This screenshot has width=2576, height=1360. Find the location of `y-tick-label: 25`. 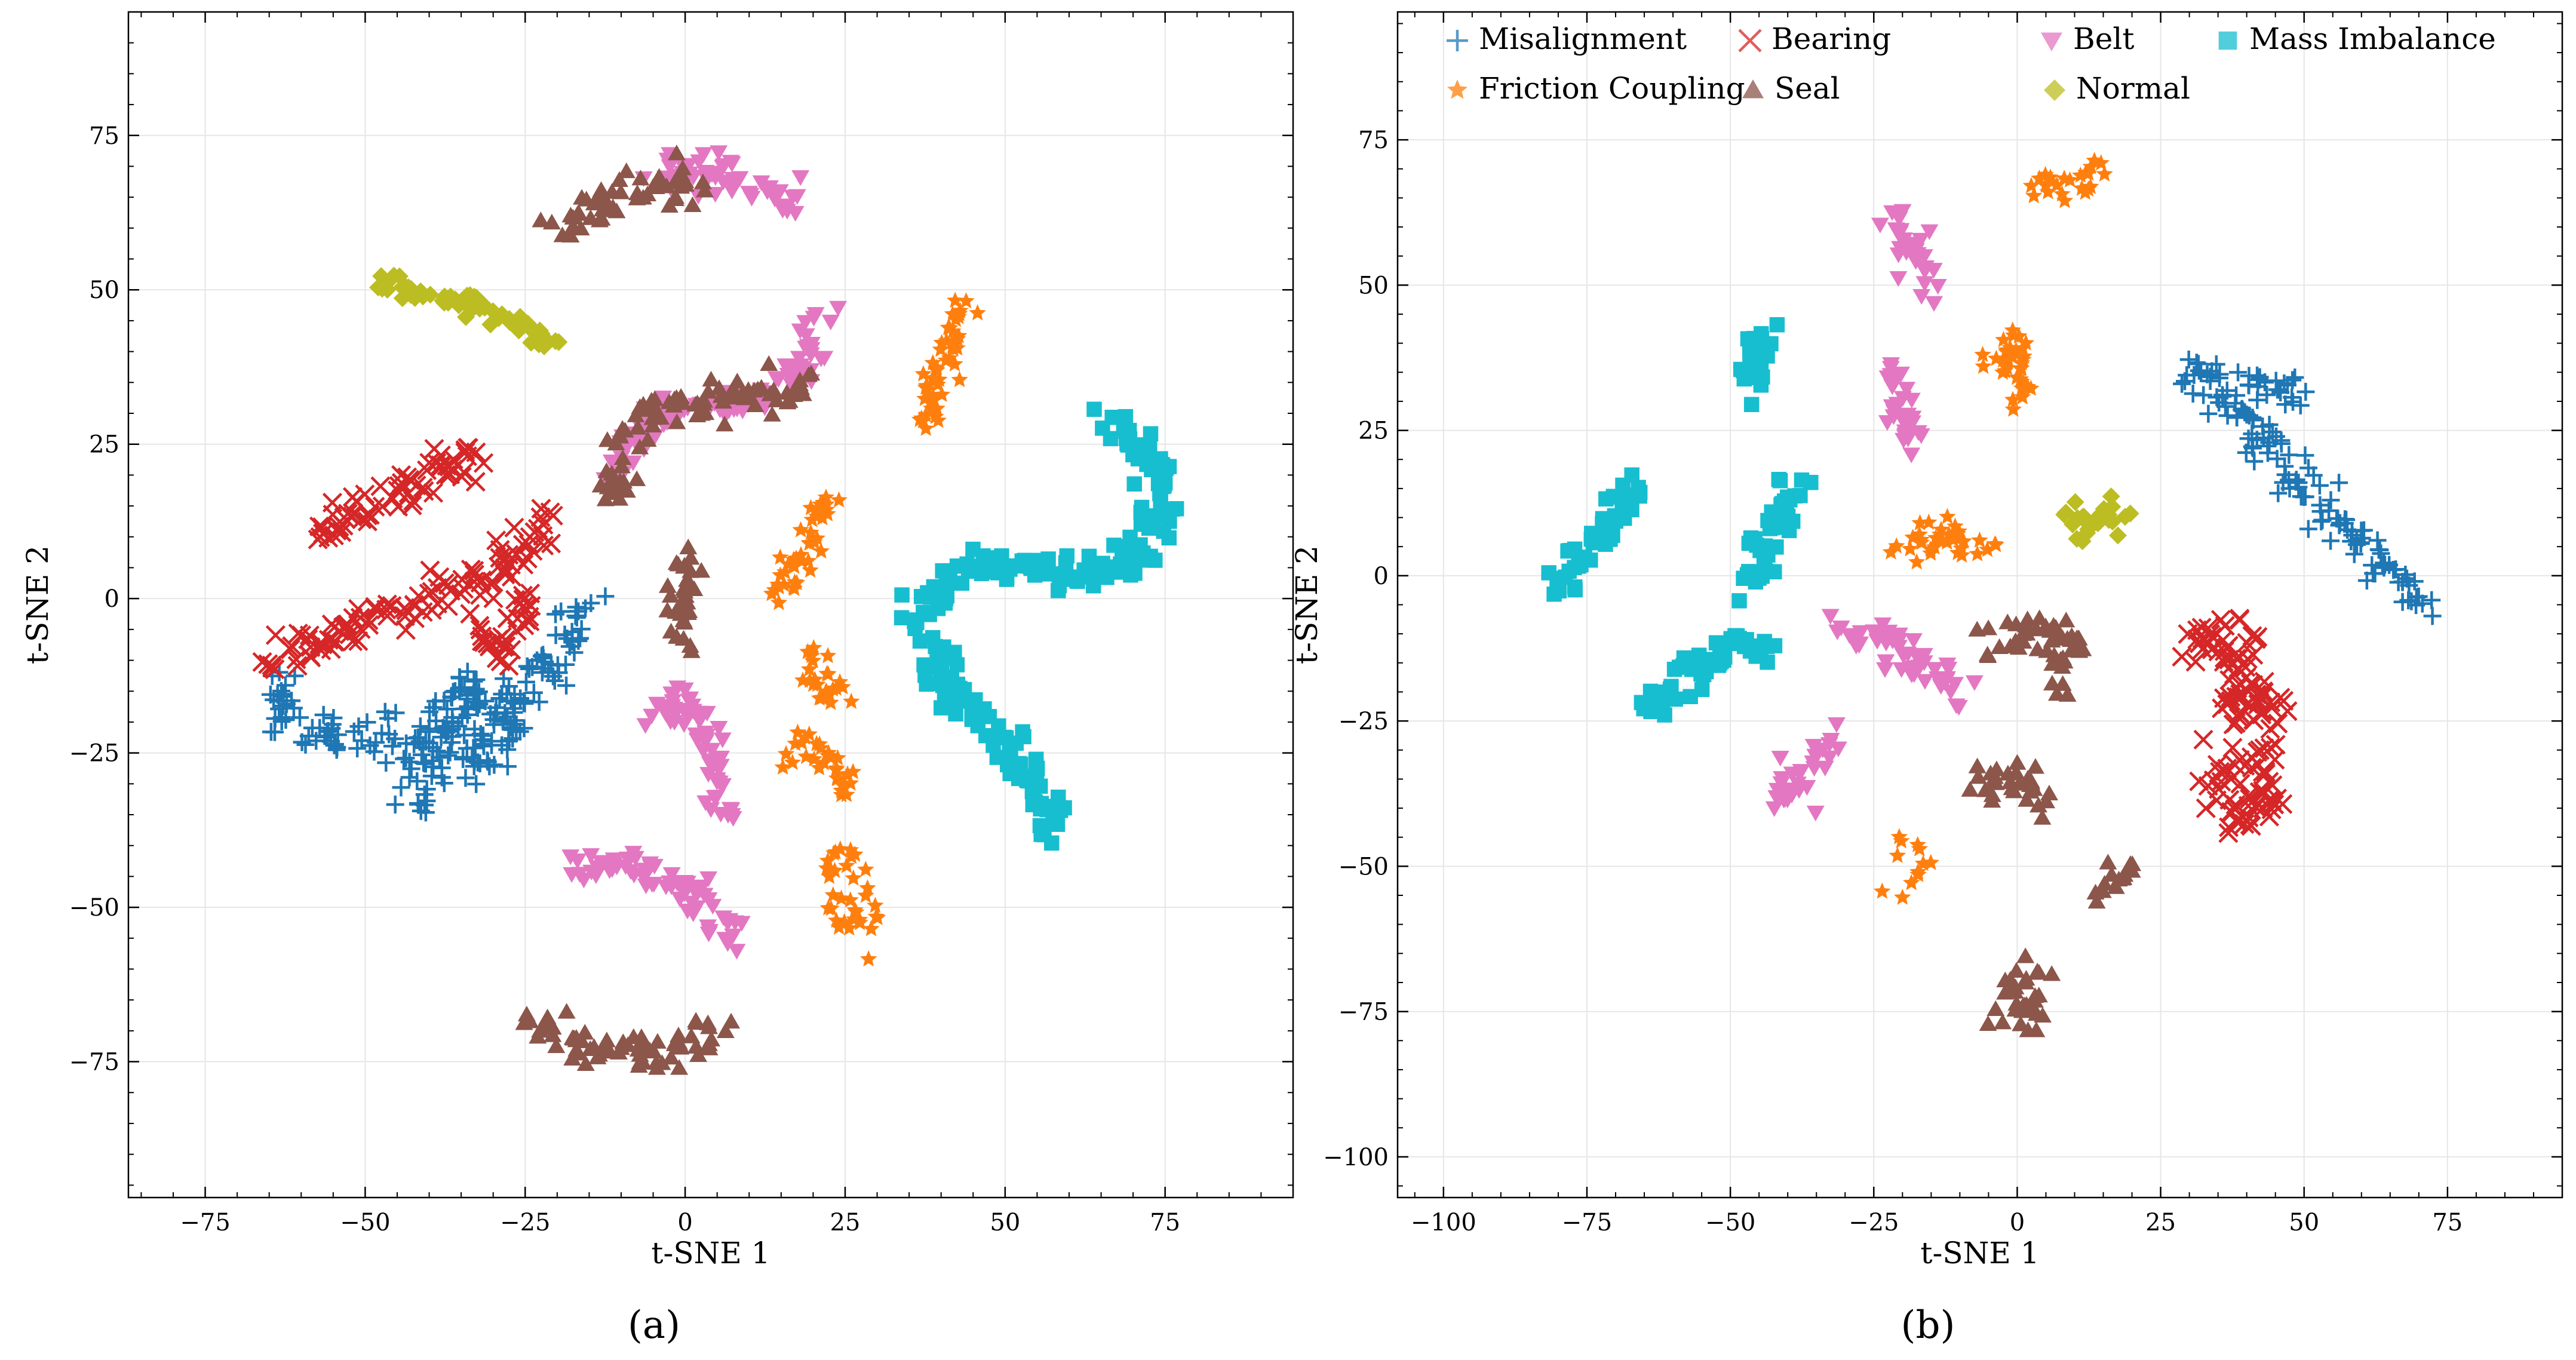

y-tick-label: 25 is located at coordinates (104, 445).